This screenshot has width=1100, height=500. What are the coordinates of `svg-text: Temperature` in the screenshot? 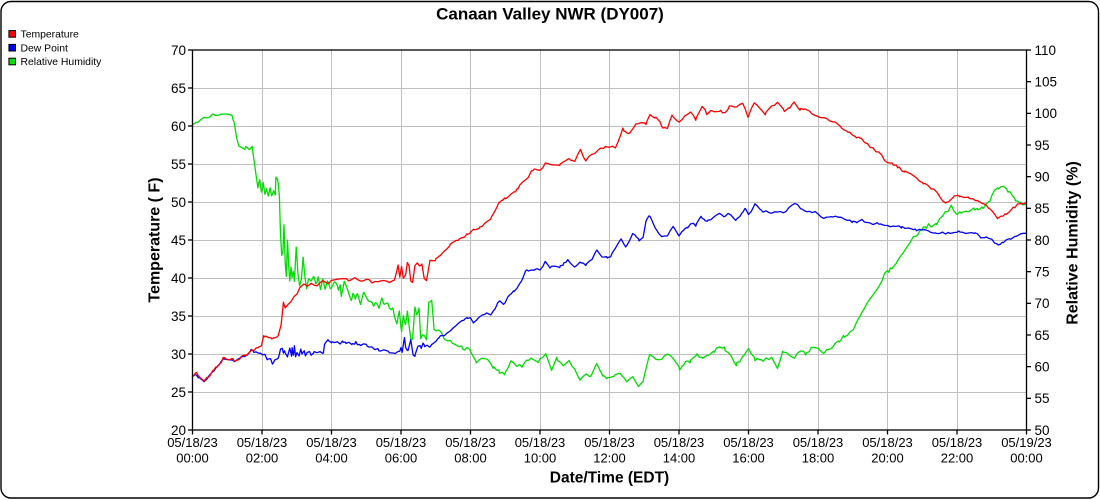 It's located at (50, 35).